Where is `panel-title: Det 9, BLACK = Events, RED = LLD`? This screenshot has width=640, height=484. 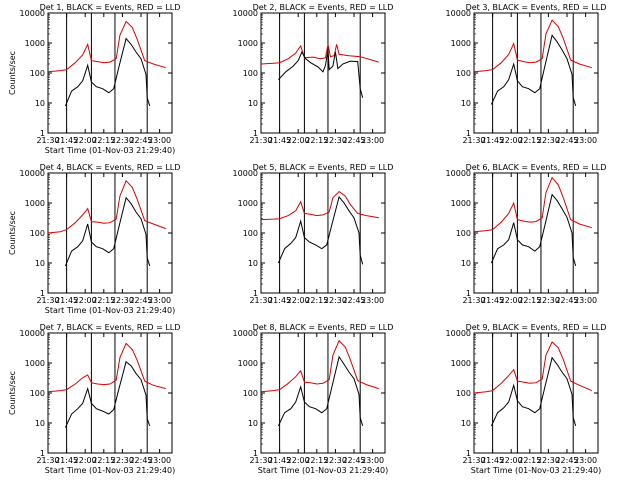
panel-title: Det 9, BLACK = Events, RED = LLD is located at coordinates (536, 327).